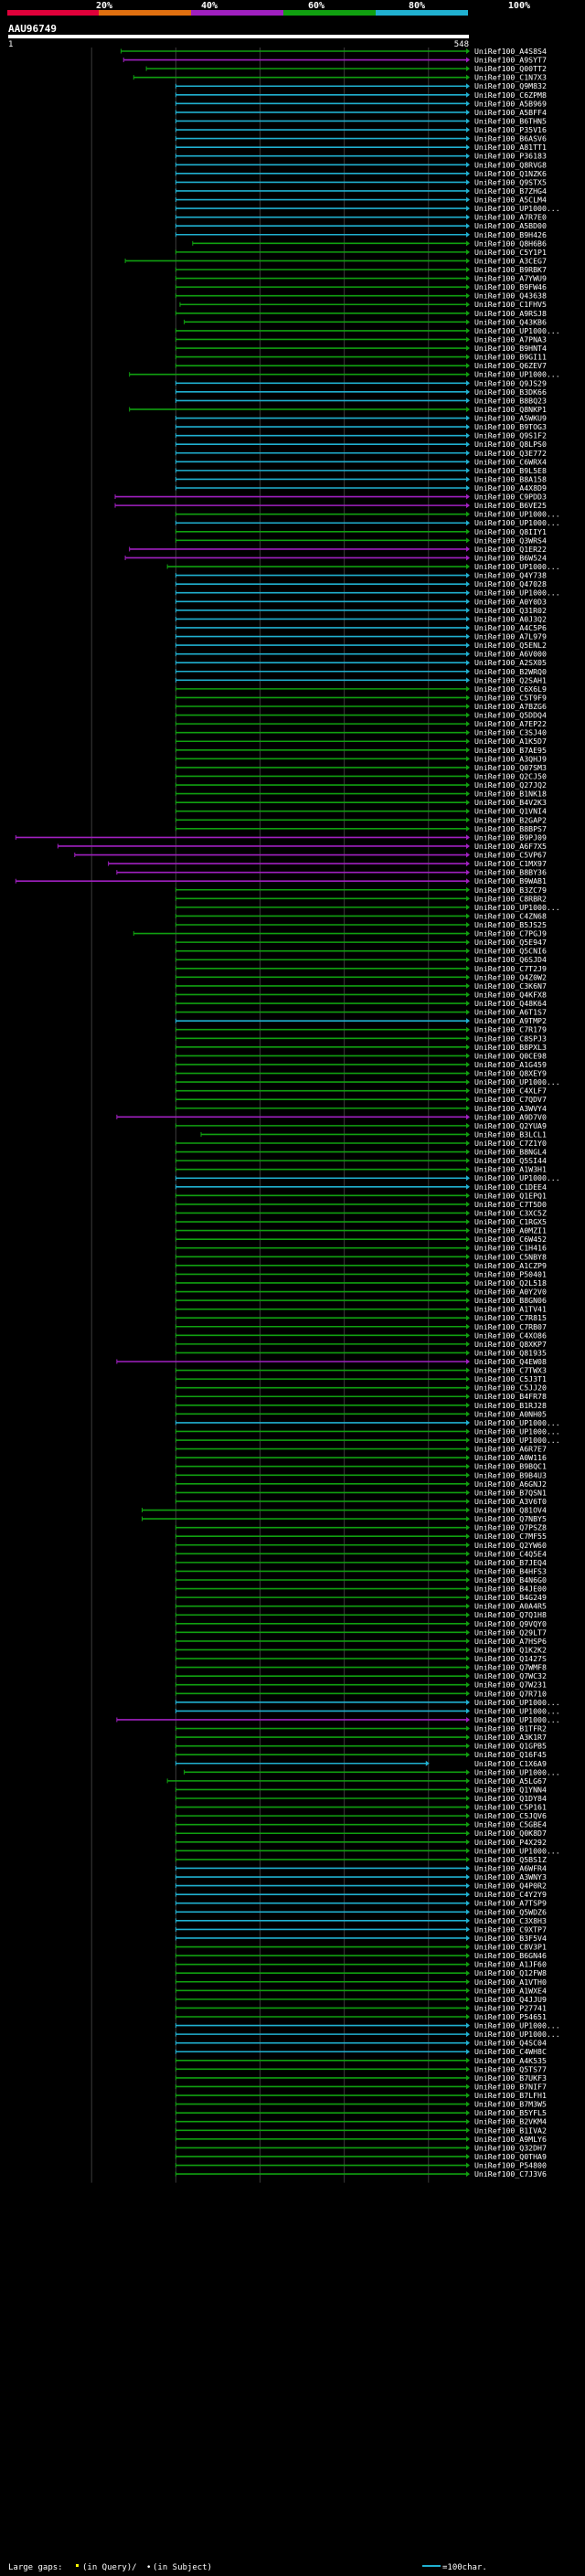 This screenshot has height=2576, width=585. I want to click on hit-label: UniRef100_B9L5E8, so click(511, 470).